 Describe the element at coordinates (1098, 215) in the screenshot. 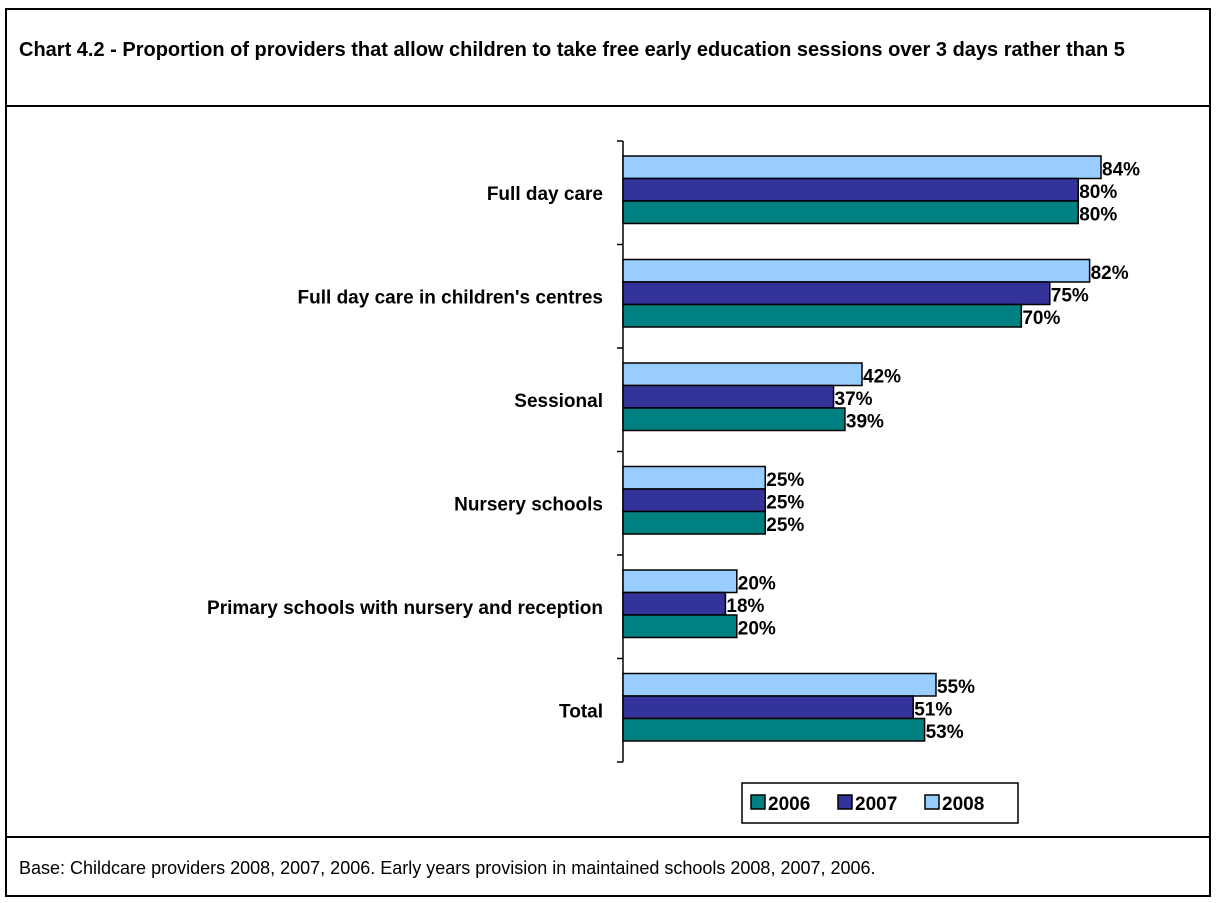

I see `data-label-2006-full-day-care: 80%` at that location.